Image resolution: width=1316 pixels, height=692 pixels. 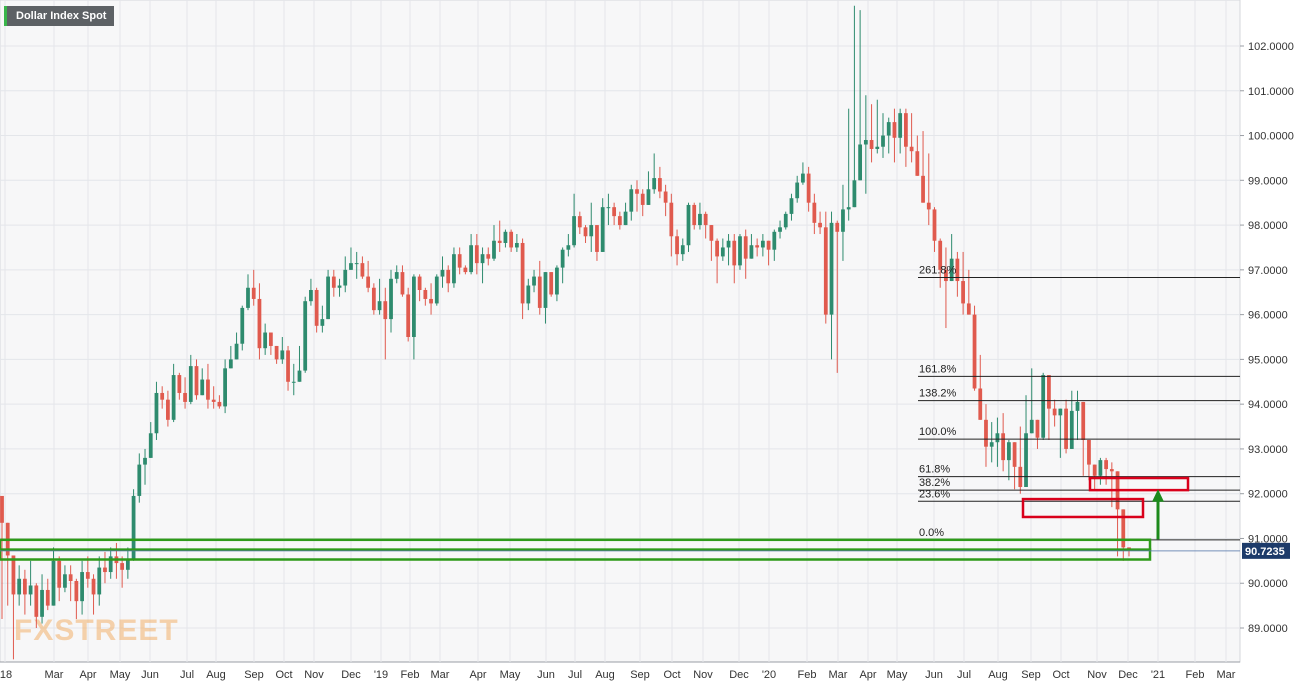 What do you see at coordinates (1268, 360) in the screenshot?
I see `y-tick-label: 95.0000` at bounding box center [1268, 360].